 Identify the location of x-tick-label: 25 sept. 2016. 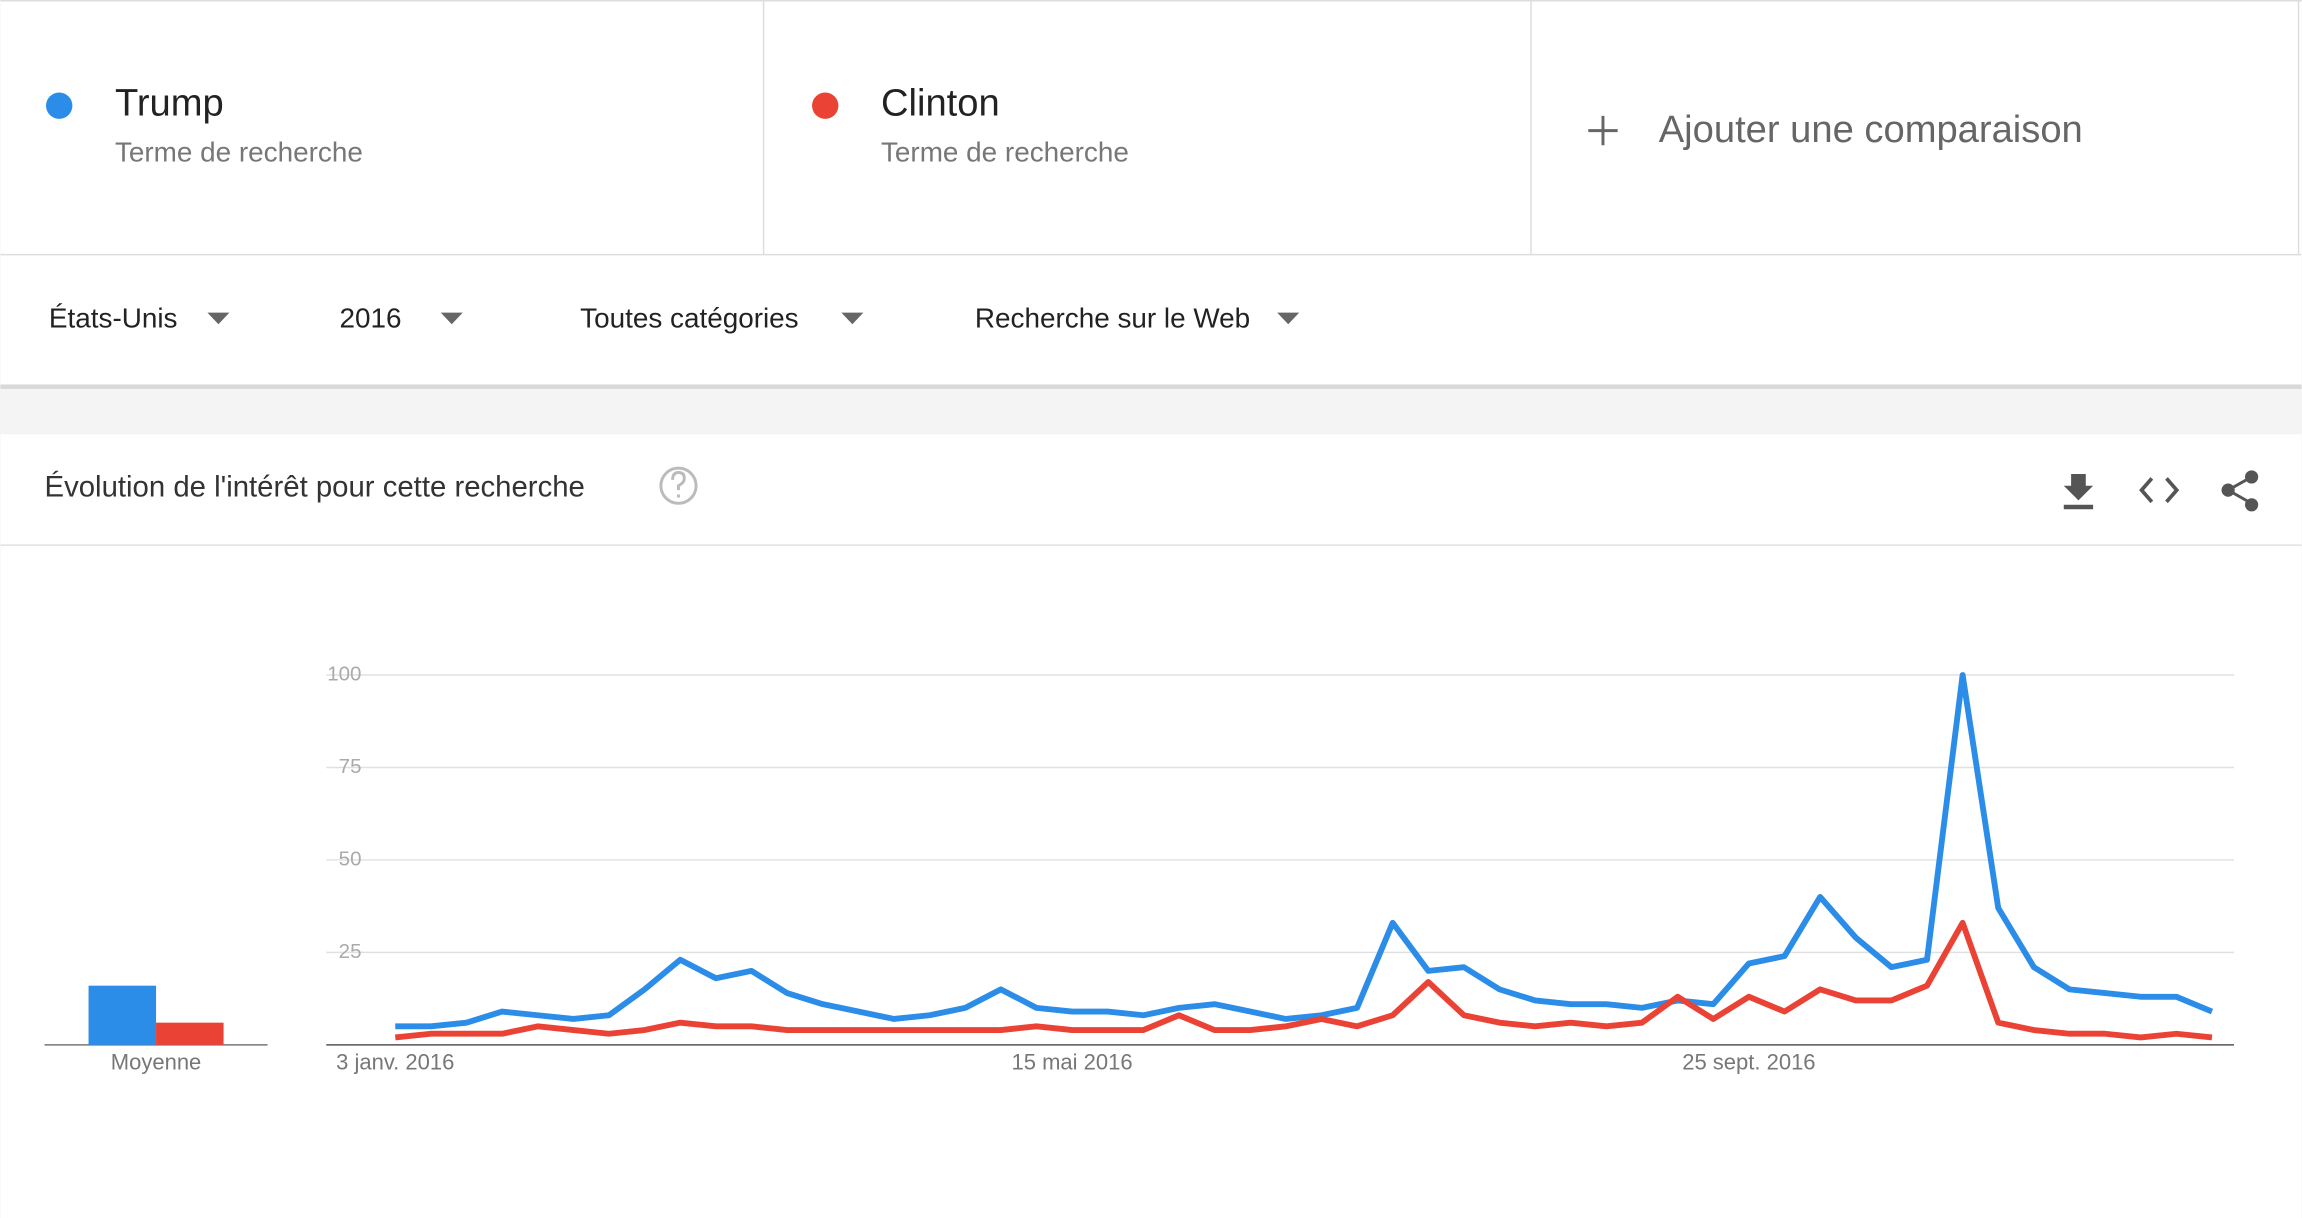
(1748, 1062).